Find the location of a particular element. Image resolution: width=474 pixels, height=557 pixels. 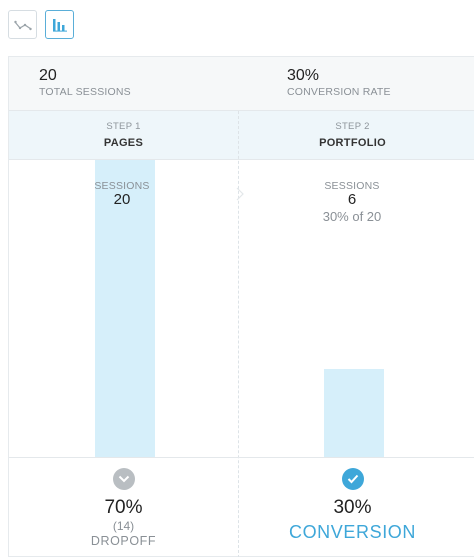

step-name: PAGES is located at coordinates (123, 143).